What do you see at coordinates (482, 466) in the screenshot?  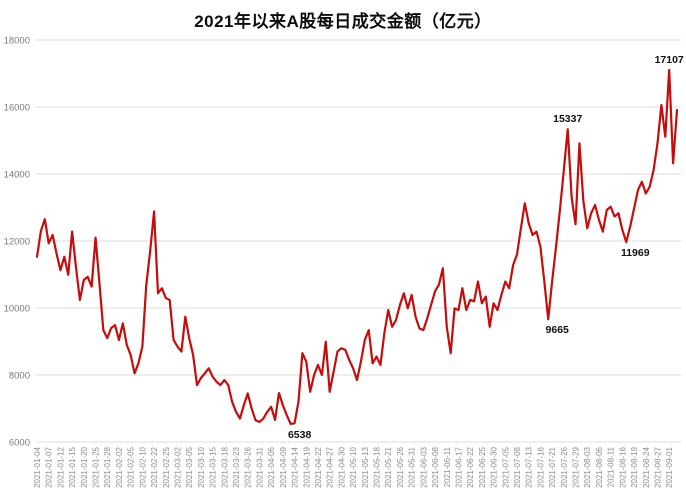 I see `x-axis-label: 2021-06-25` at bounding box center [482, 466].